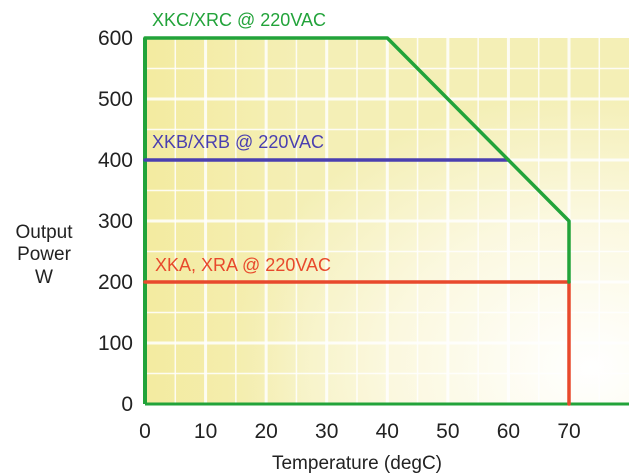 The image size is (629, 476). Describe the element at coordinates (44, 277) in the screenshot. I see `y-axis-title-line-3: W` at that location.